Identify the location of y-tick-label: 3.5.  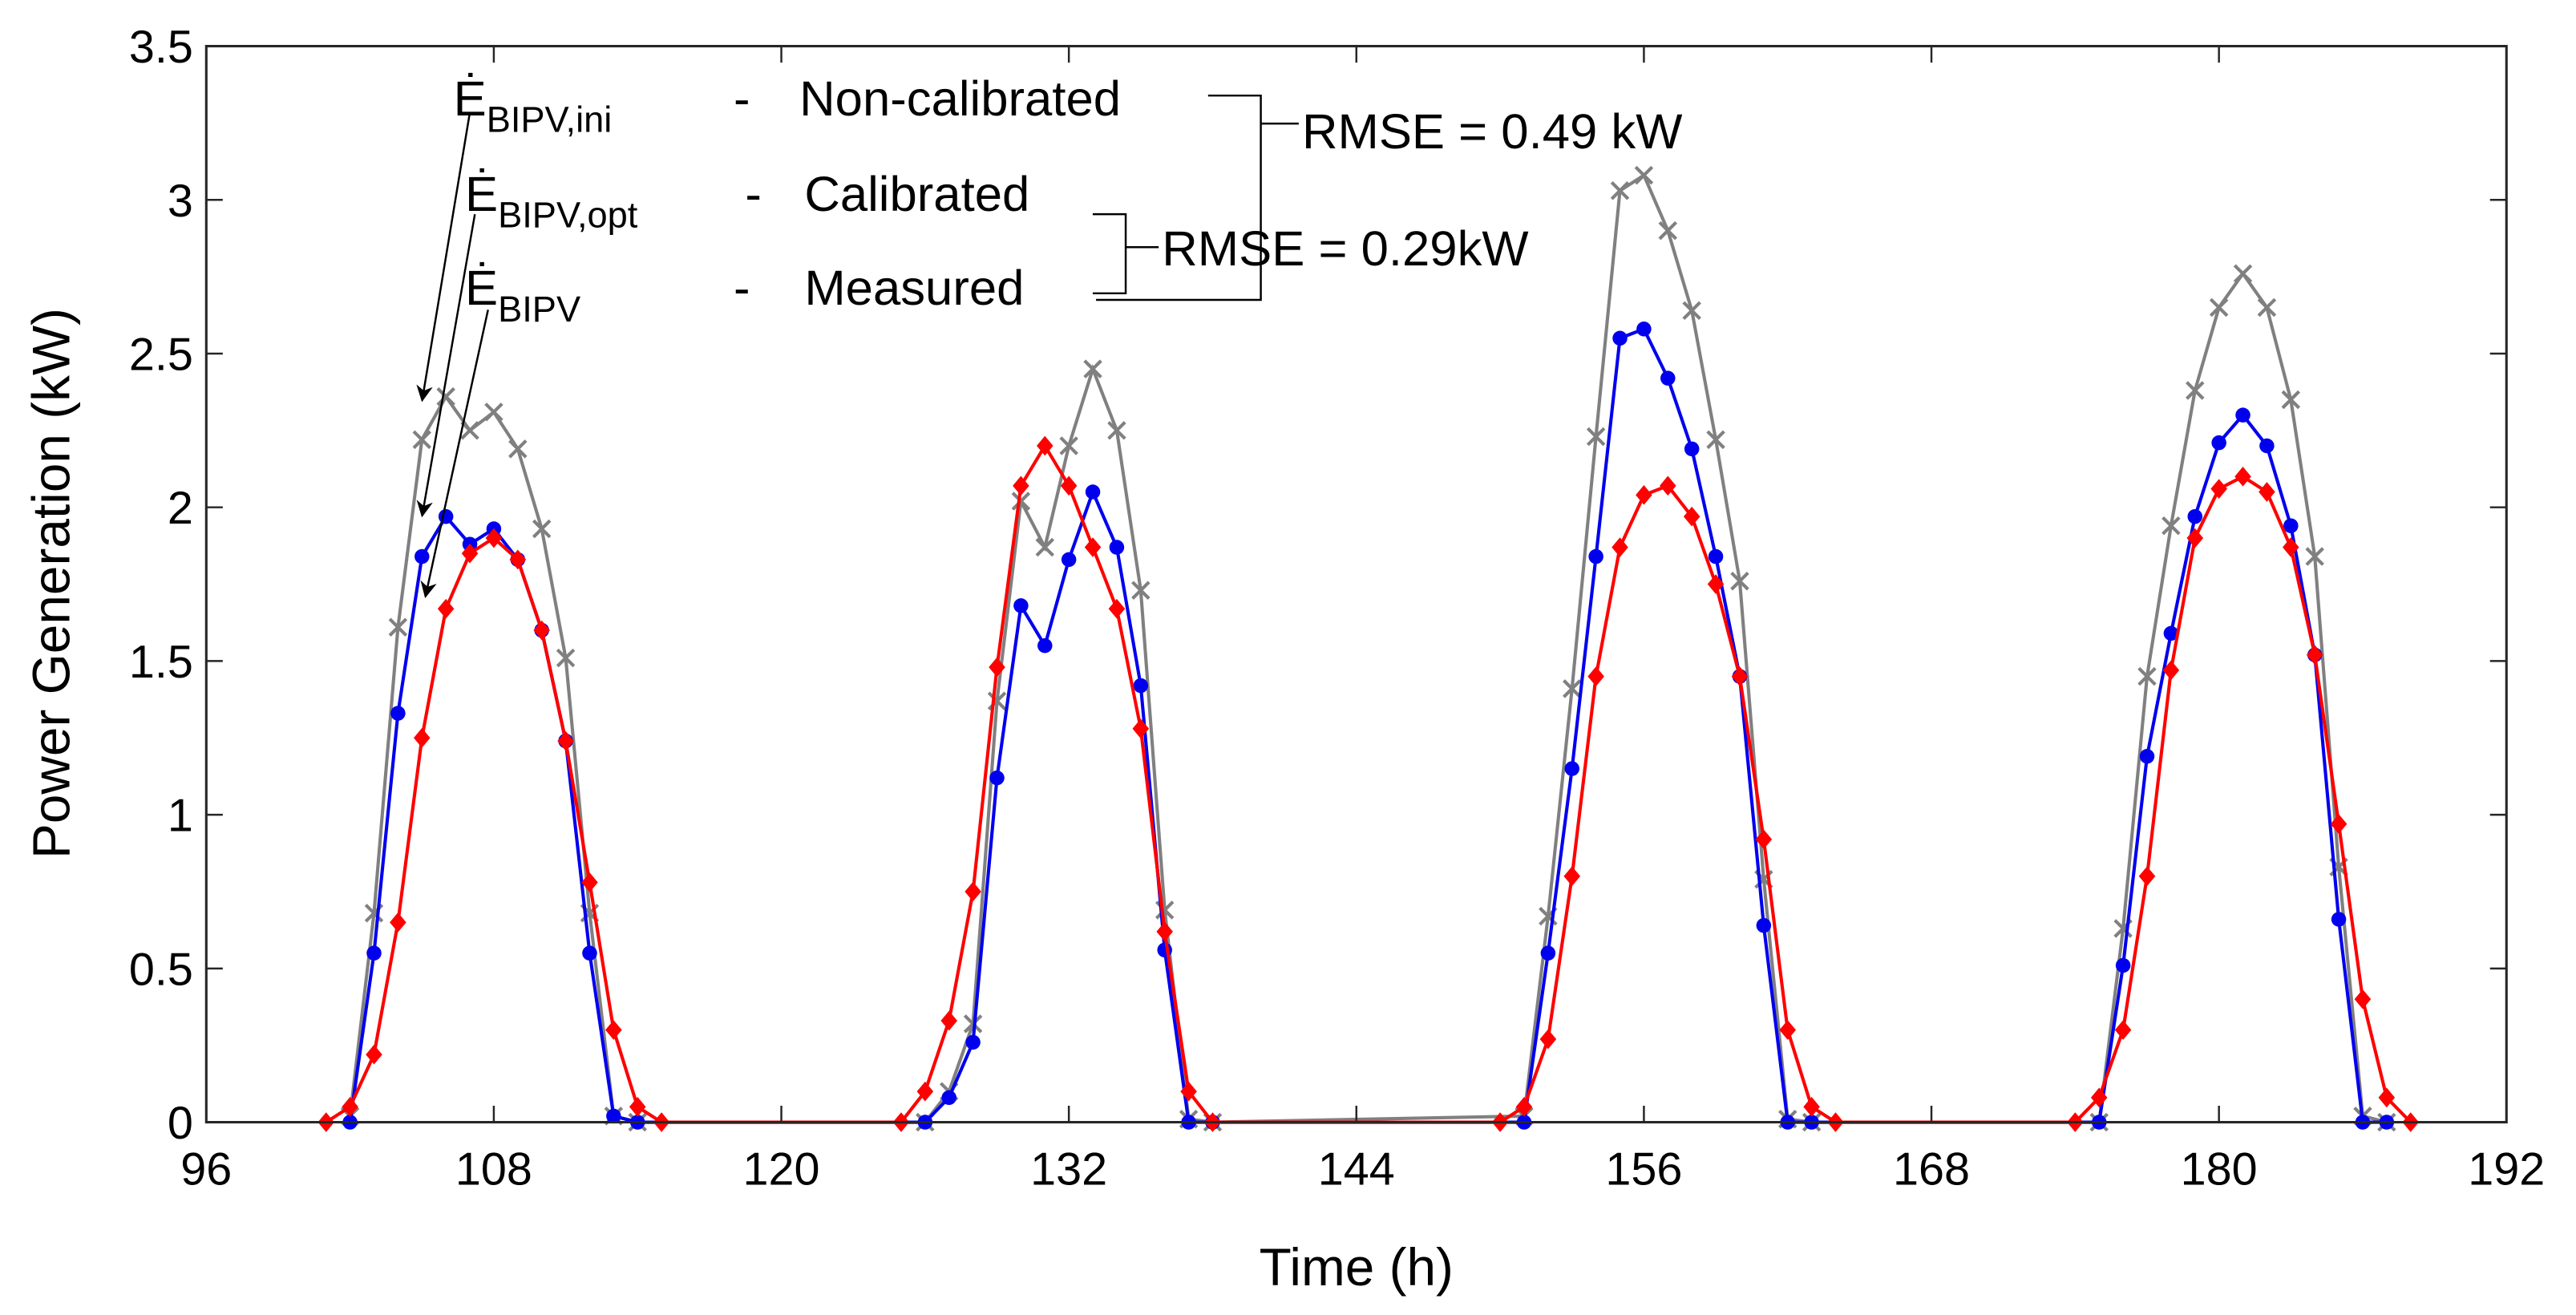
(161, 48).